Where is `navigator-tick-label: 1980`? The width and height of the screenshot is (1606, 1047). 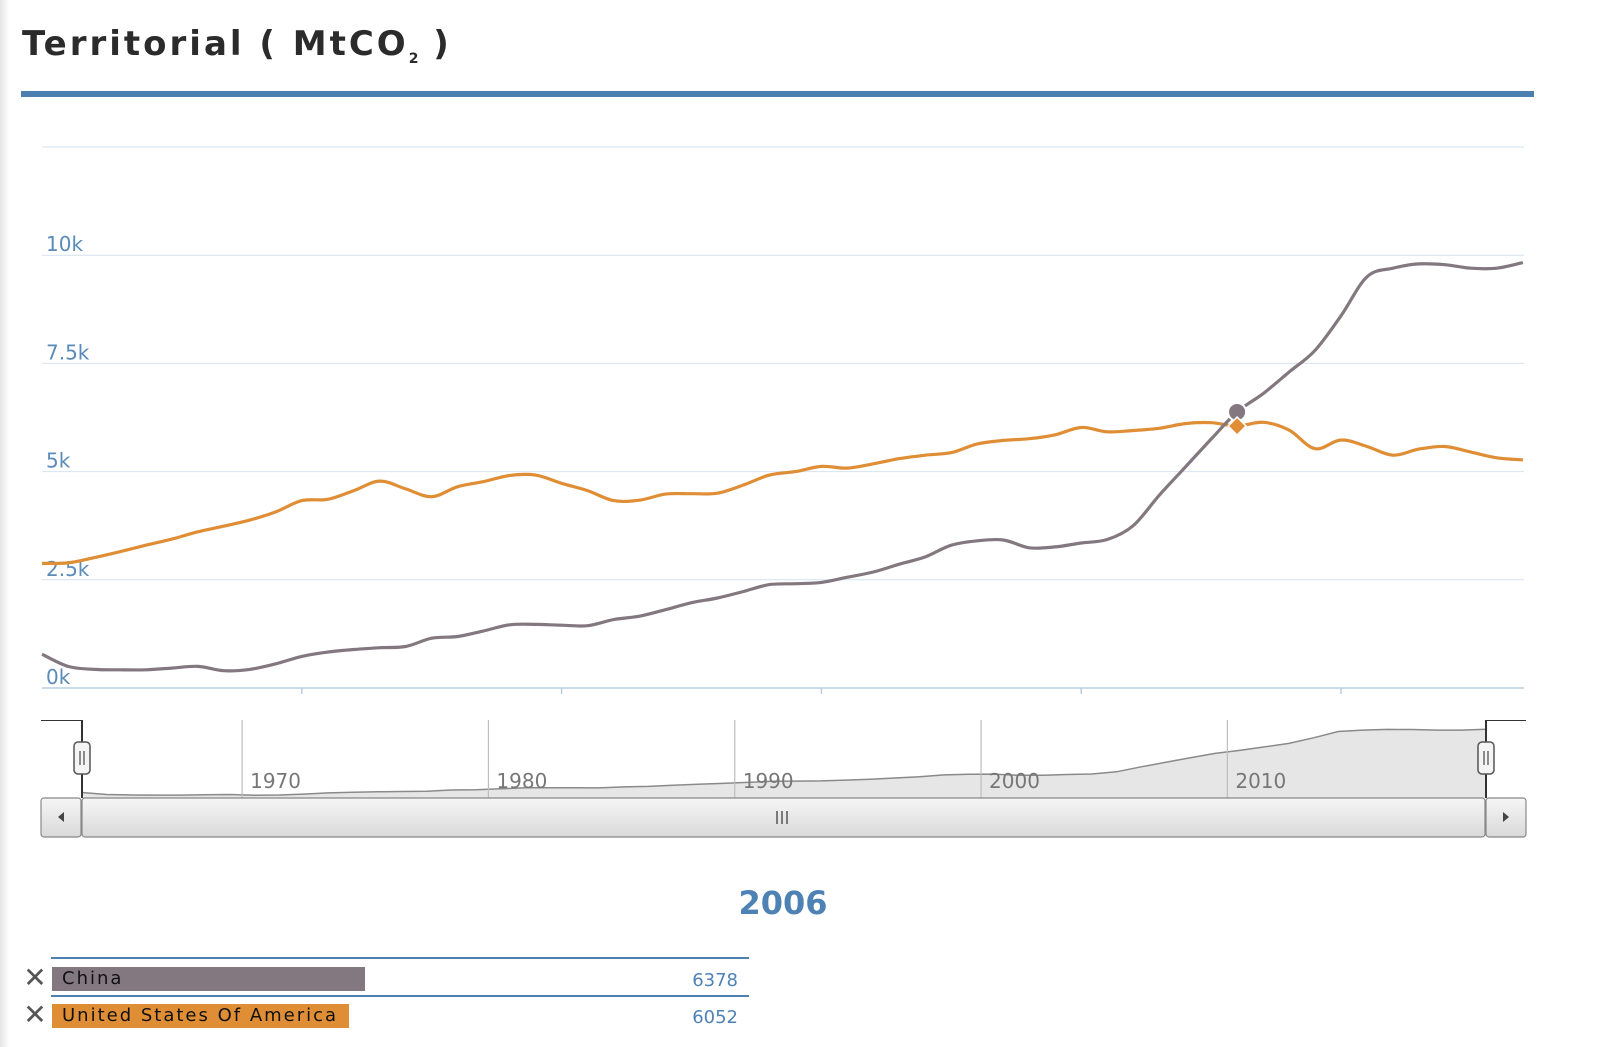
navigator-tick-label: 1980 is located at coordinates (521, 781).